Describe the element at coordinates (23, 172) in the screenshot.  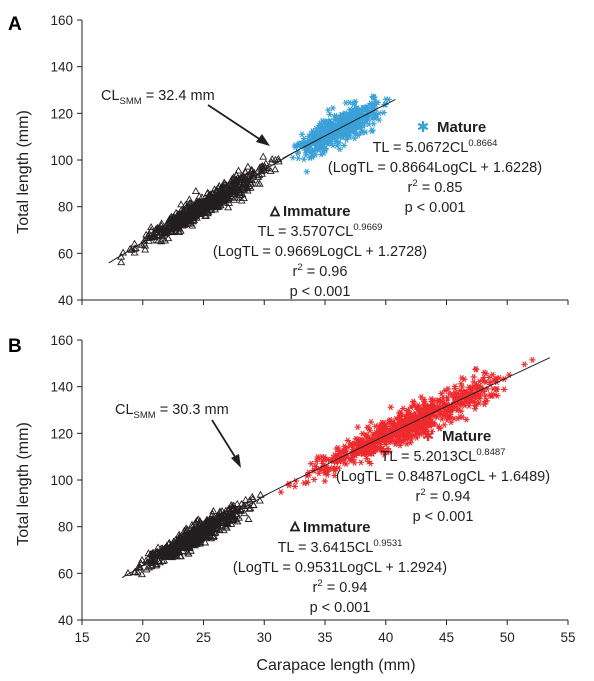
I see `panel-a-y-axis-title: Total length (mm)` at that location.